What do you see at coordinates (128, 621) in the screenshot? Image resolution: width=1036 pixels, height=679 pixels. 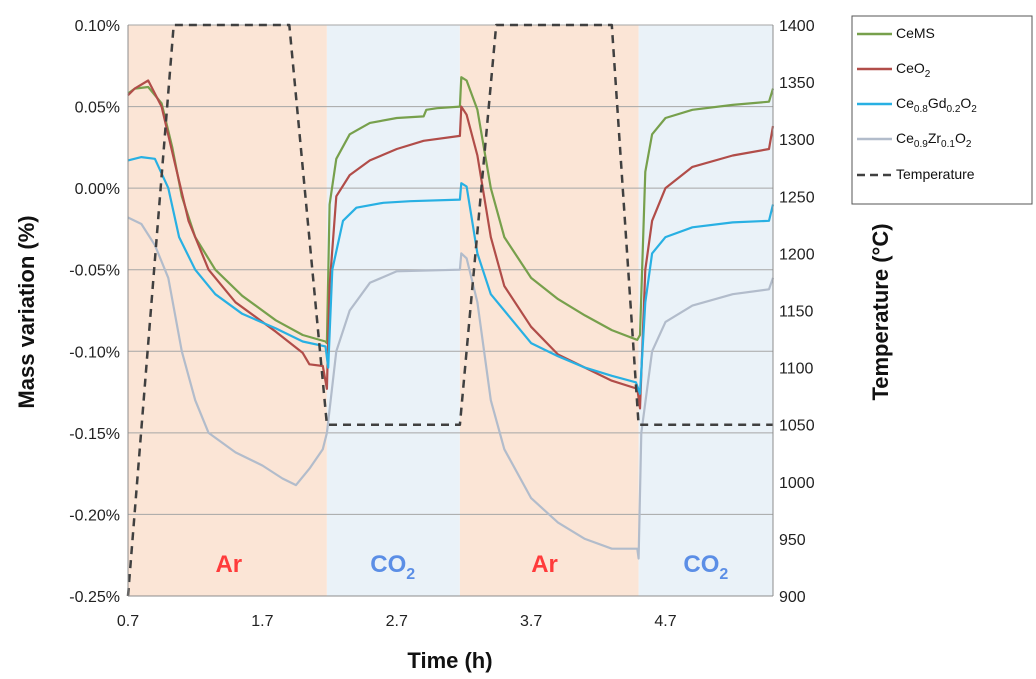 I see `x-tick-label: 0.7` at bounding box center [128, 621].